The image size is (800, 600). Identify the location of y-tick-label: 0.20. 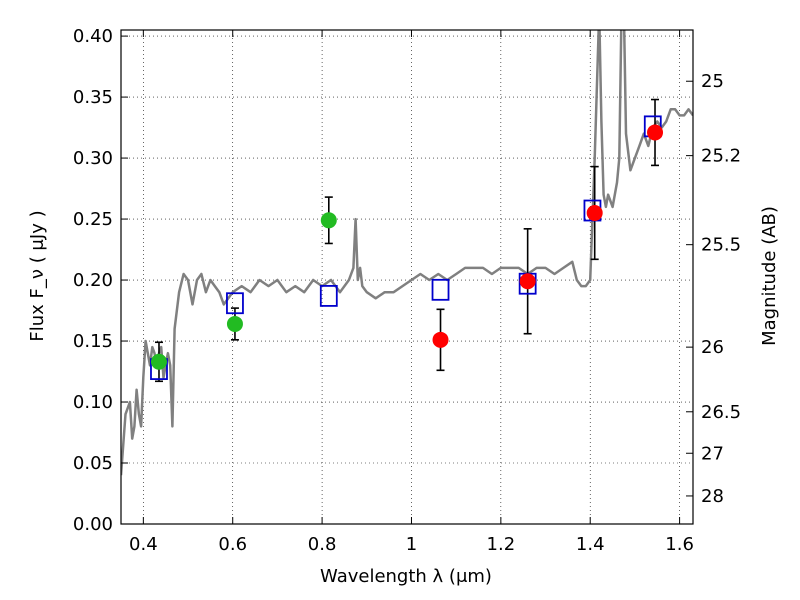
(93, 280).